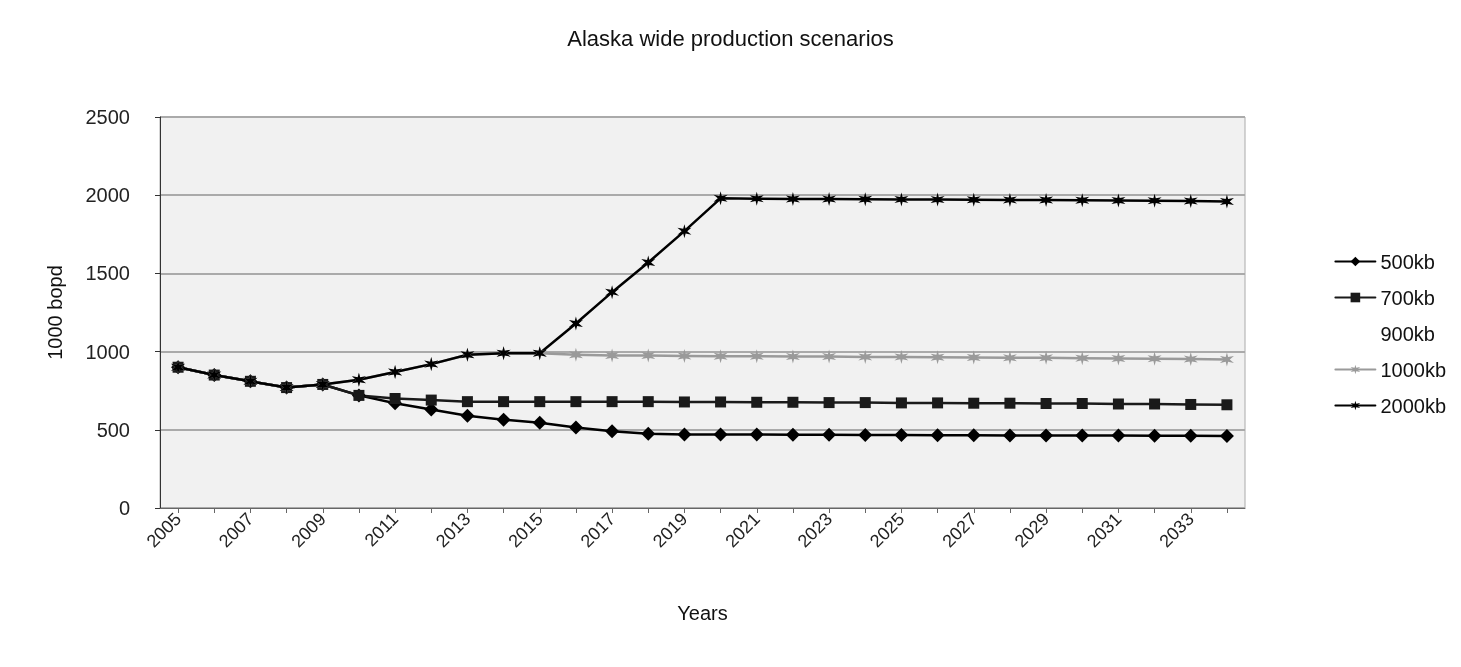 This screenshot has width=1461, height=667. What do you see at coordinates (1407, 297) in the screenshot?
I see `legend-label: 700kb` at bounding box center [1407, 297].